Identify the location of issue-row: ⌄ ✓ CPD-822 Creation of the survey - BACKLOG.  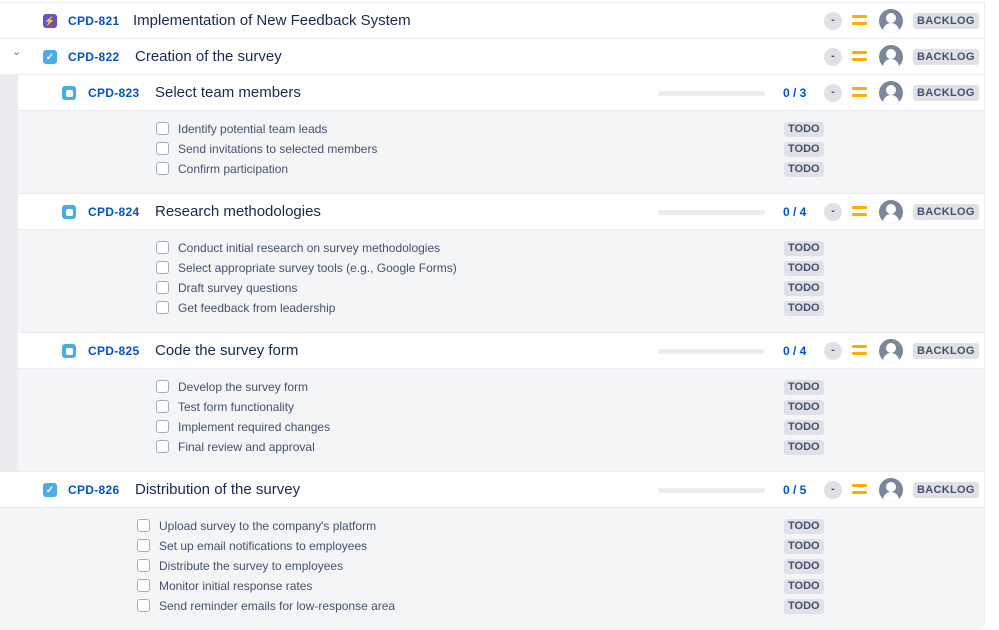
(492, 57).